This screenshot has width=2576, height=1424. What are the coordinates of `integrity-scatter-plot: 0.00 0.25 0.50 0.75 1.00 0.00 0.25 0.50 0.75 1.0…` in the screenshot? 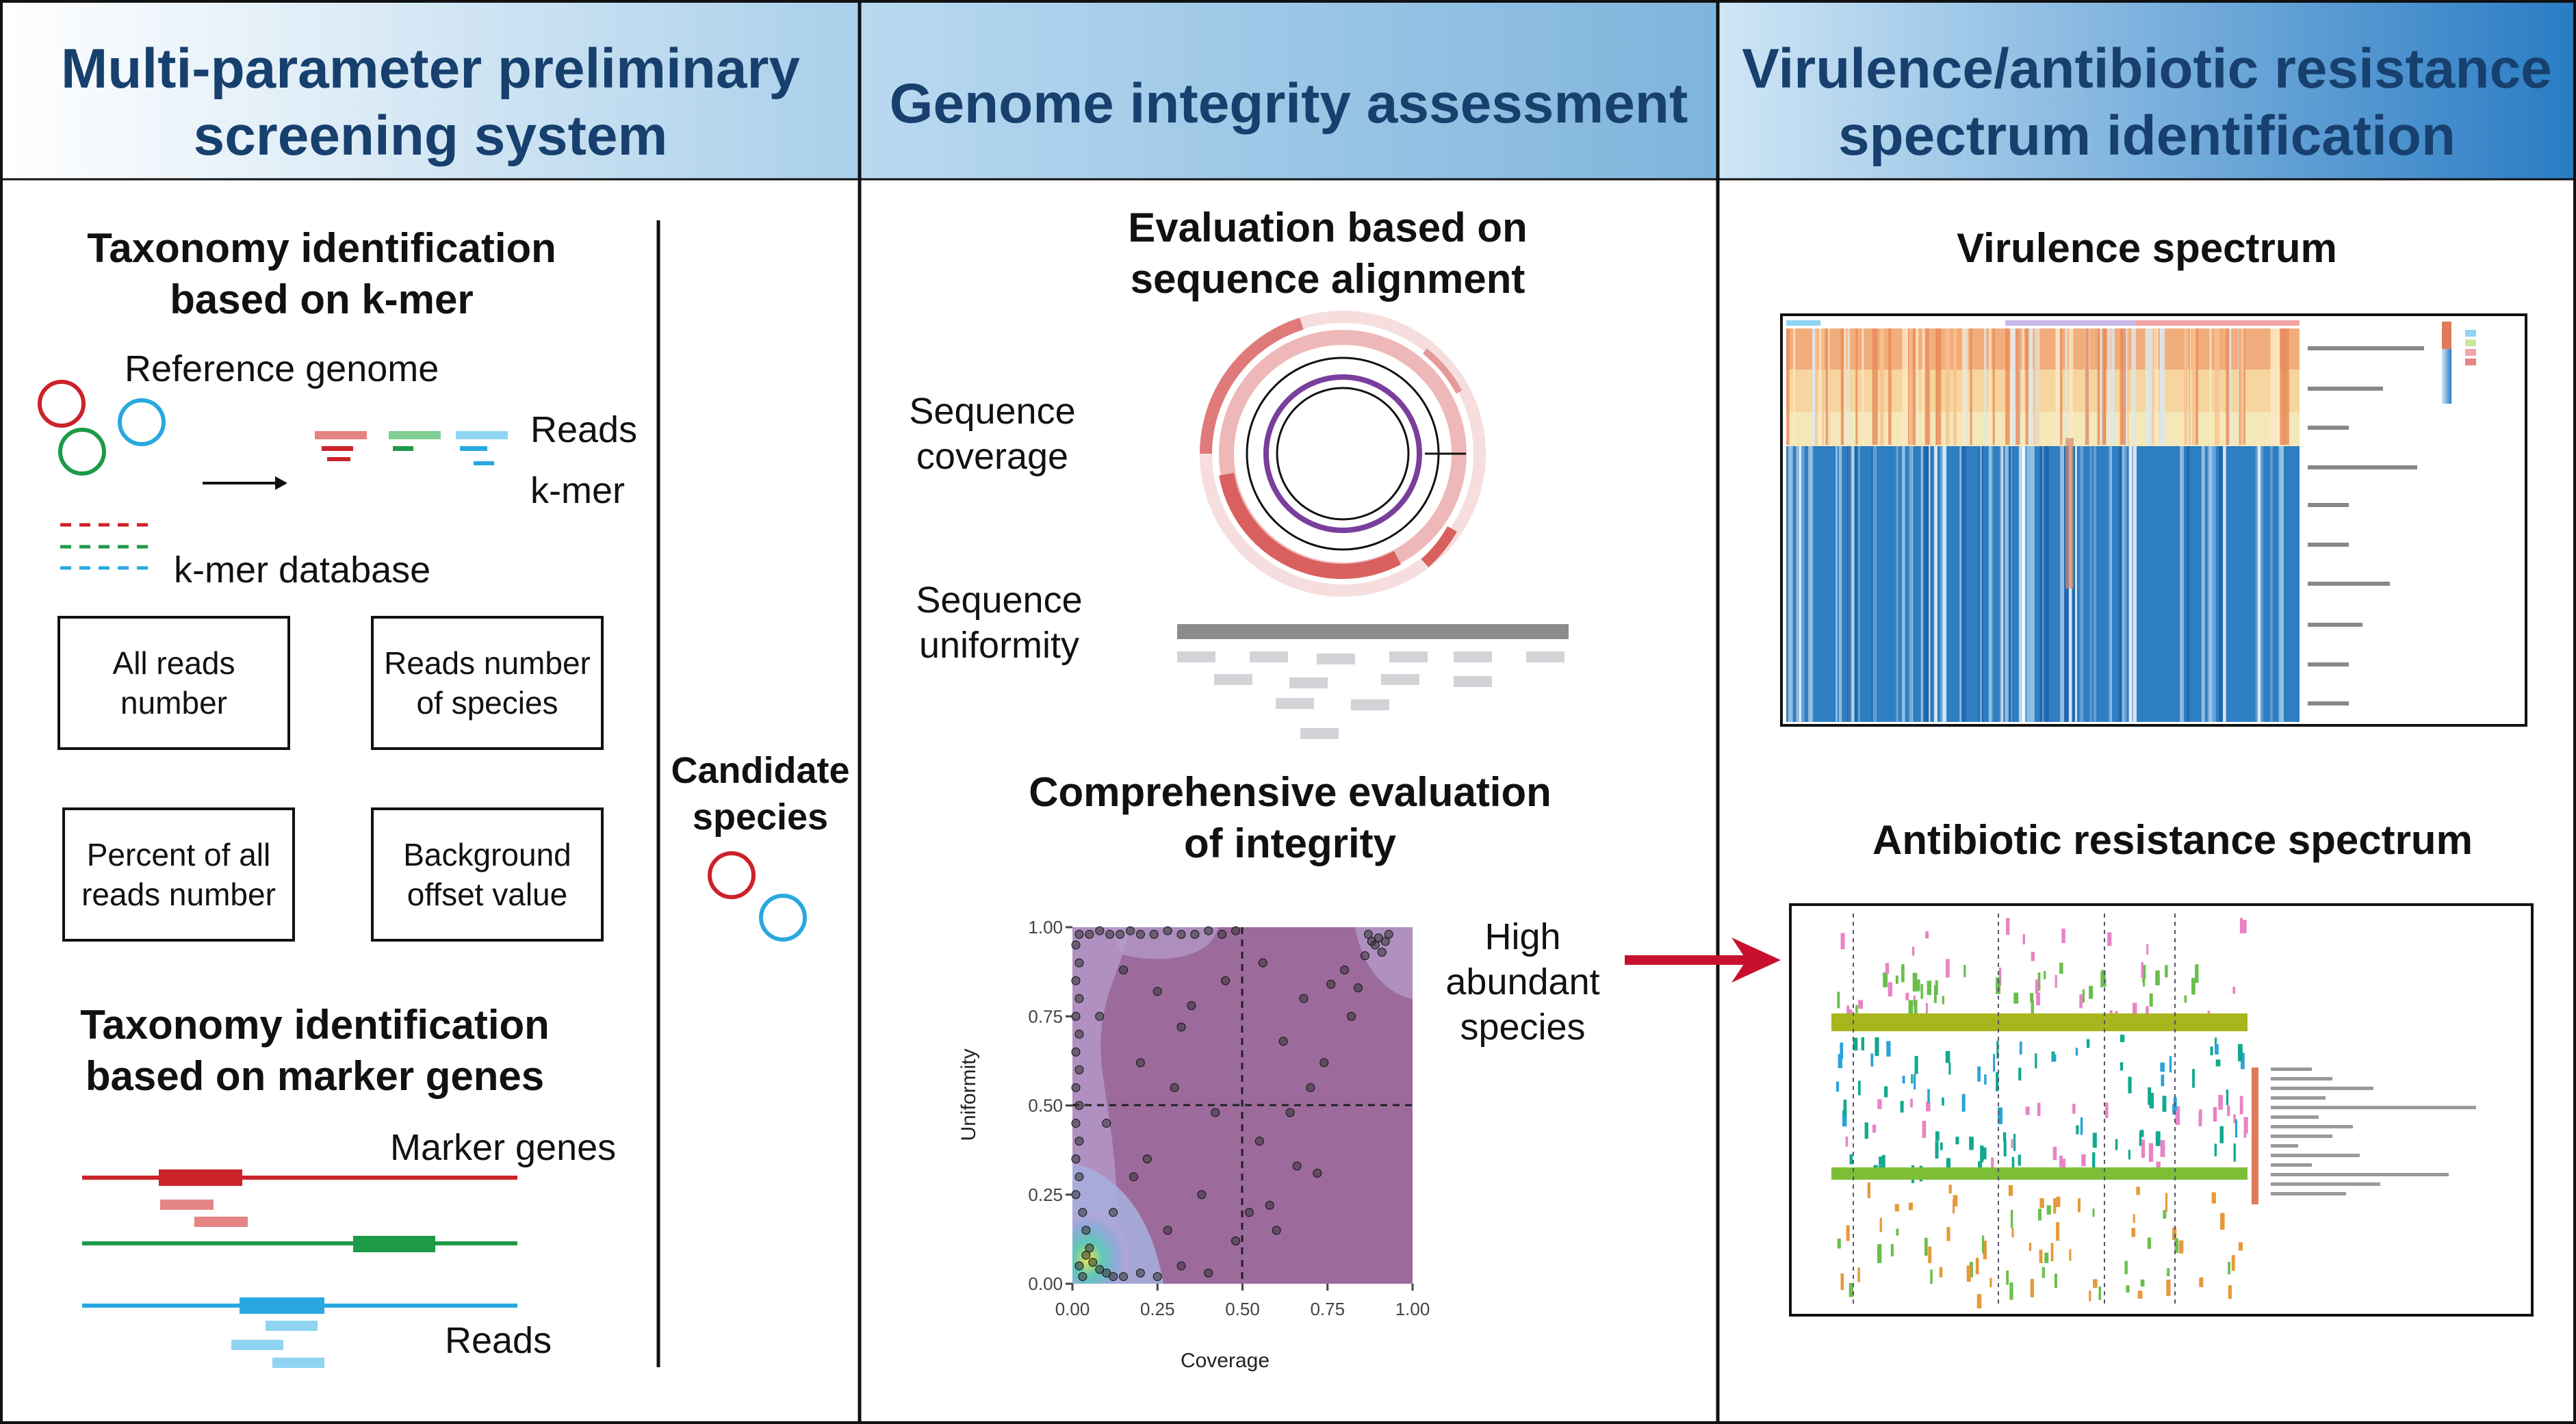 It's located at (1193, 1144).